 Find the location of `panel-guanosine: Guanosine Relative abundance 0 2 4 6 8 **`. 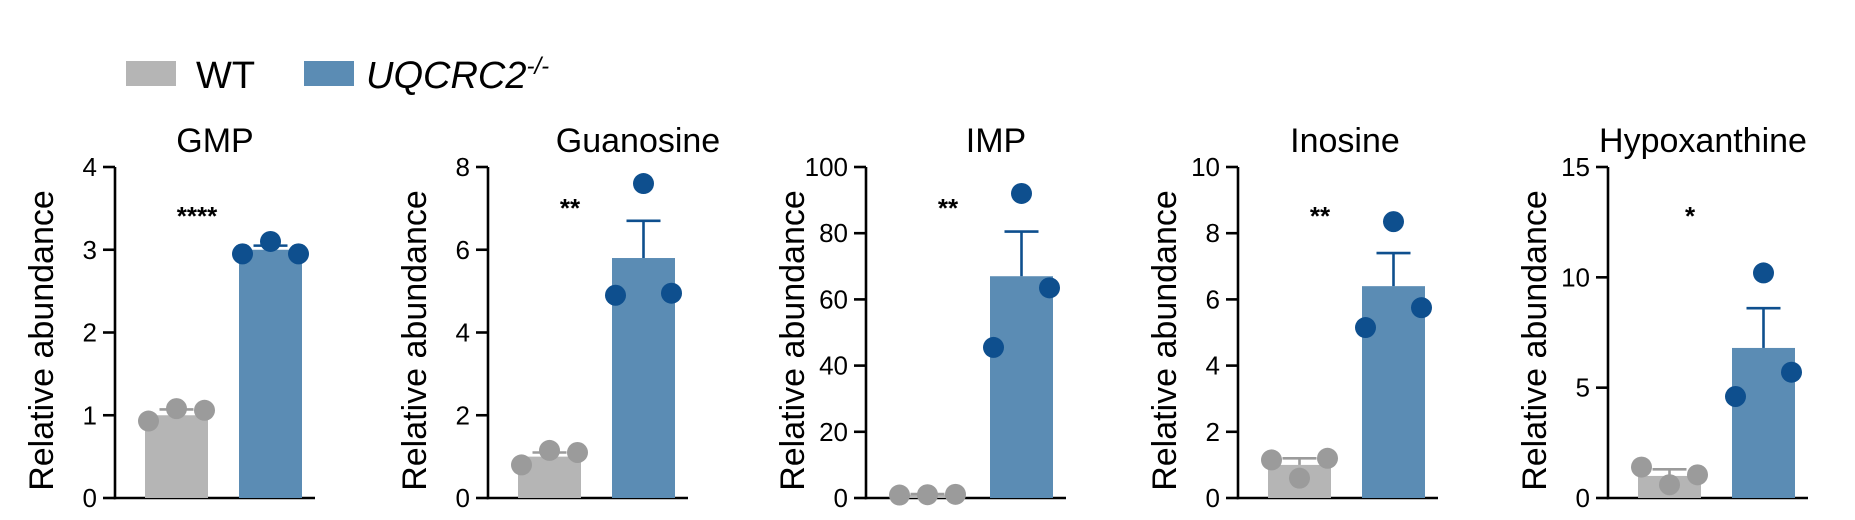

panel-guanosine: Guanosine Relative abundance 0 2 4 6 8 ** is located at coordinates (558, 317).